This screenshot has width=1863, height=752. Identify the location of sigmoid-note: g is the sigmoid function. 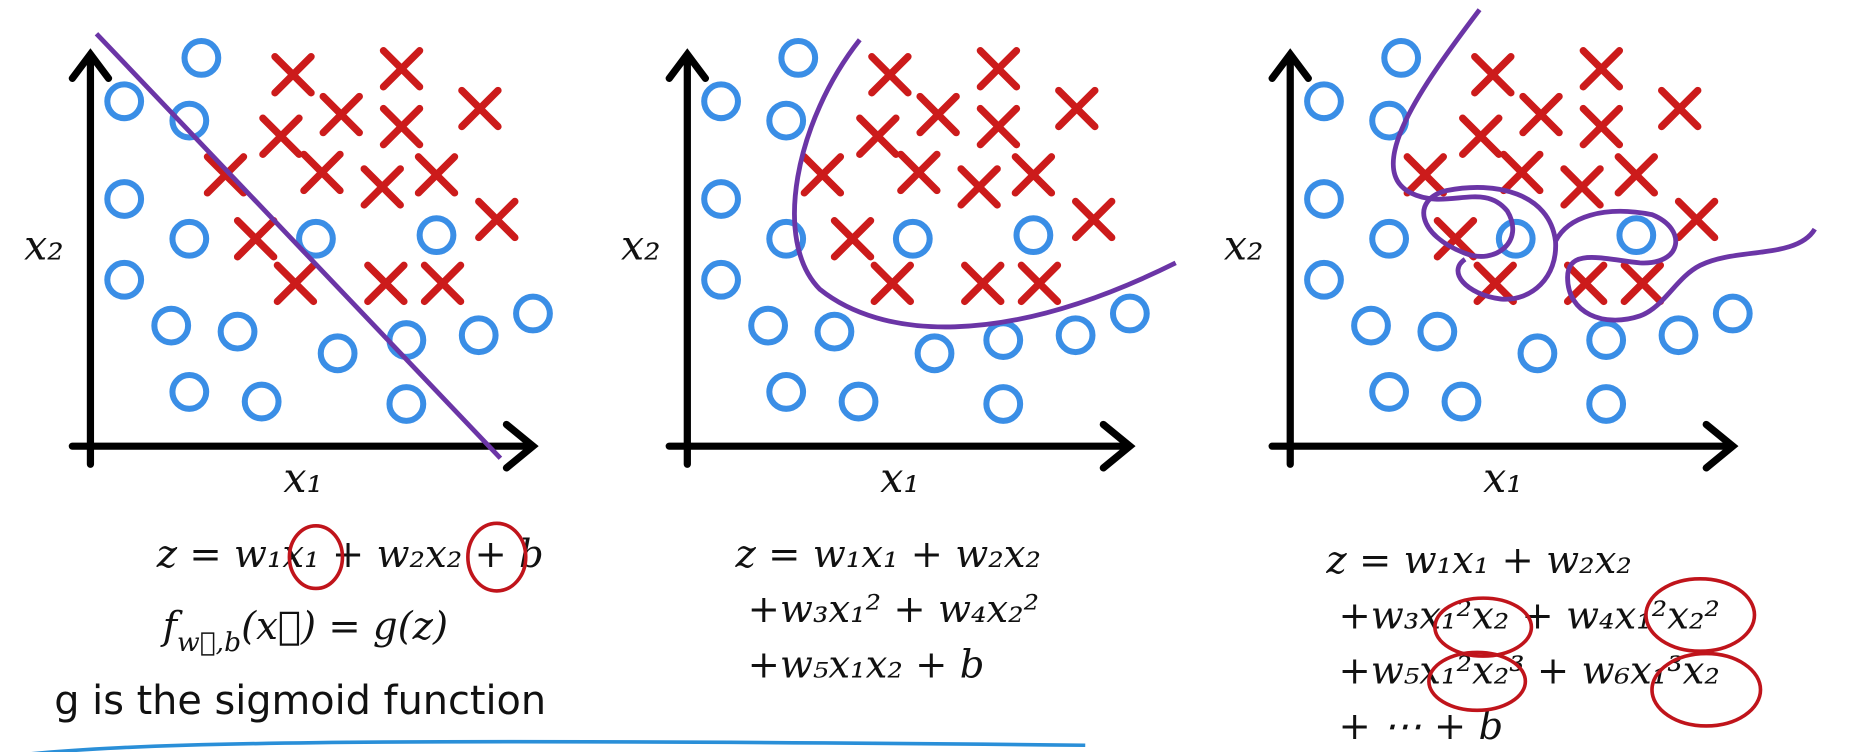
(300, 701).